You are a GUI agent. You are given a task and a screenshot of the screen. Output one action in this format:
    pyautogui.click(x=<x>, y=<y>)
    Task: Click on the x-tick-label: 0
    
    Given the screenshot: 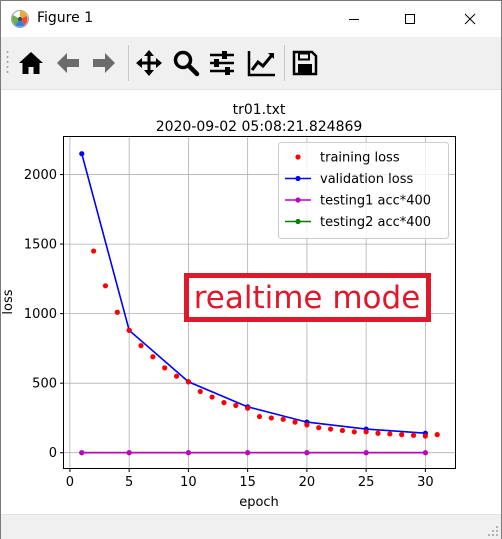 What is the action you would take?
    pyautogui.click(x=70, y=482)
    